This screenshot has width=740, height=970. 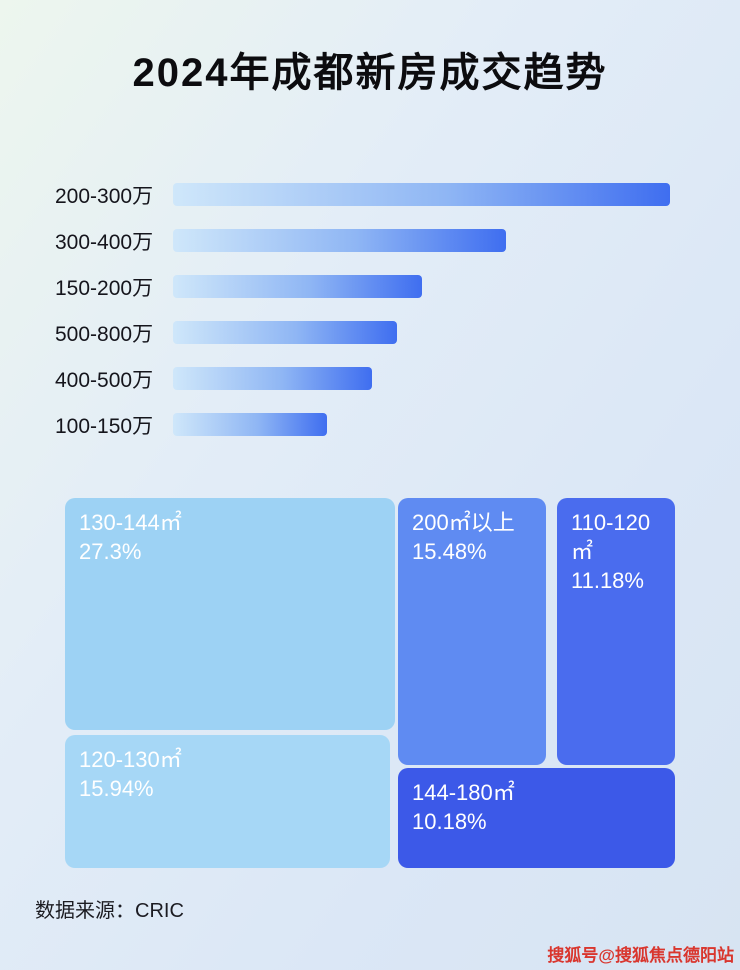 I want to click on bar-category-label: 500-800万, so click(x=104, y=334).